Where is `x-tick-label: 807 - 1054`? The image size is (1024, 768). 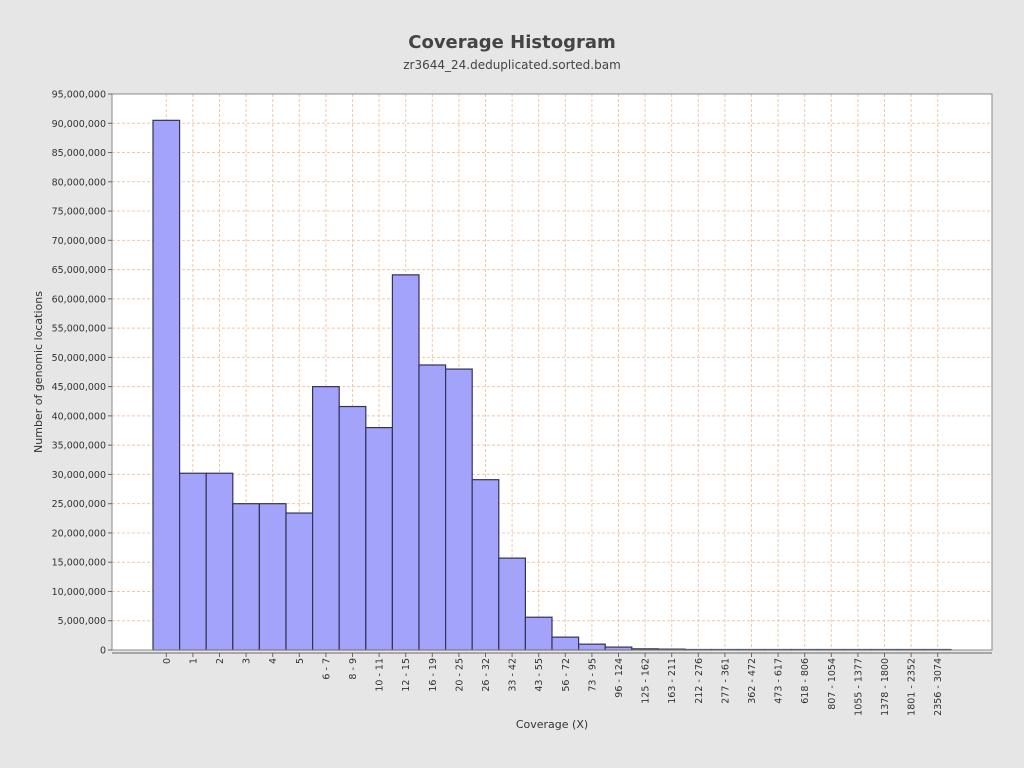 x-tick-label: 807 - 1054 is located at coordinates (832, 684).